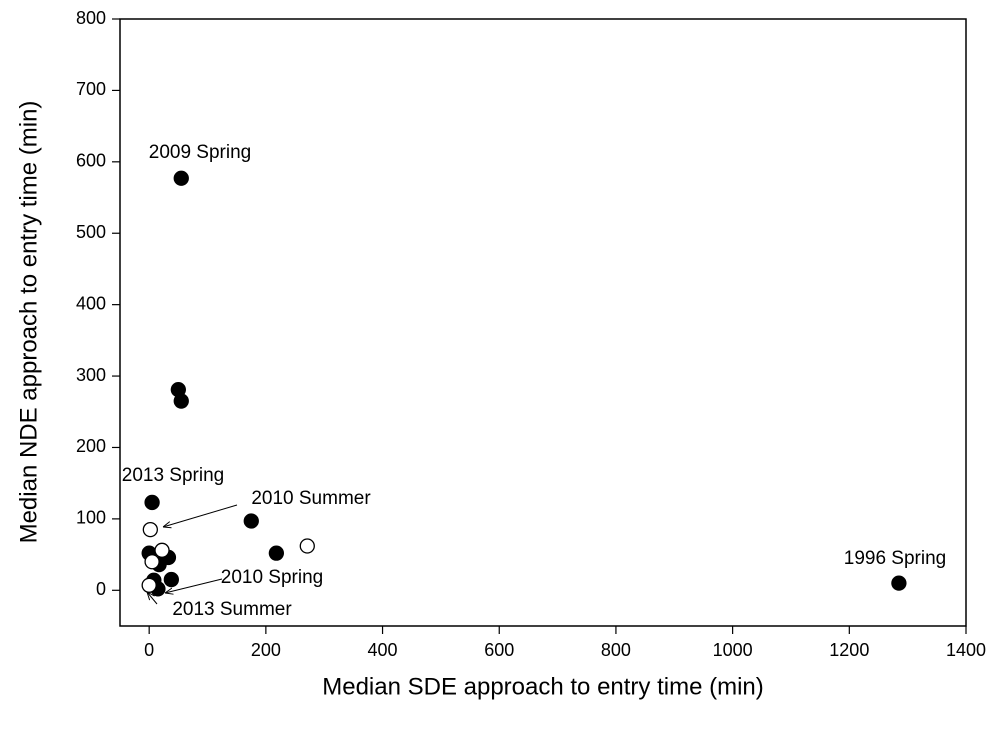 Image resolution: width=997 pixels, height=729 pixels. What do you see at coordinates (272, 577) in the screenshot?
I see `annotation: 2010 Spring` at bounding box center [272, 577].